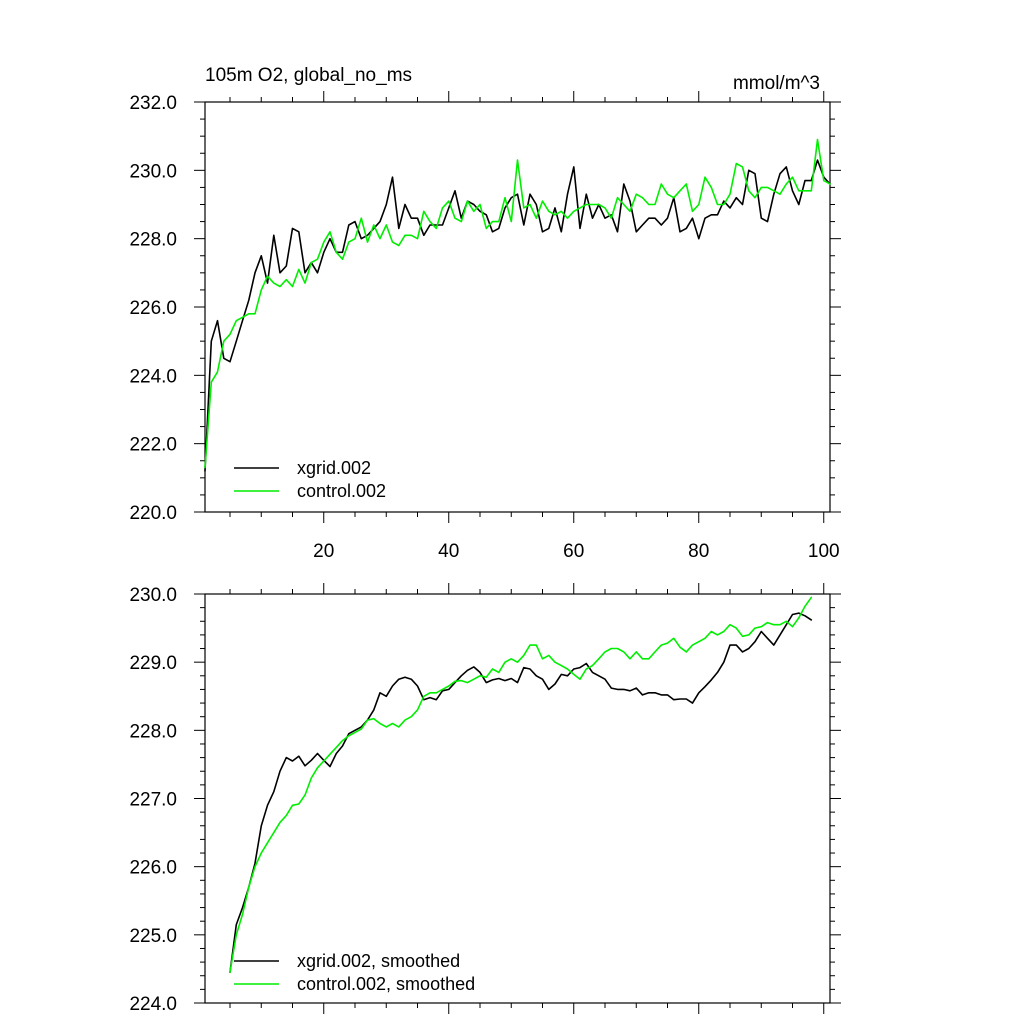  What do you see at coordinates (308, 75) in the screenshot?
I see `chart-title-left: 105m O2, global_no_ms` at bounding box center [308, 75].